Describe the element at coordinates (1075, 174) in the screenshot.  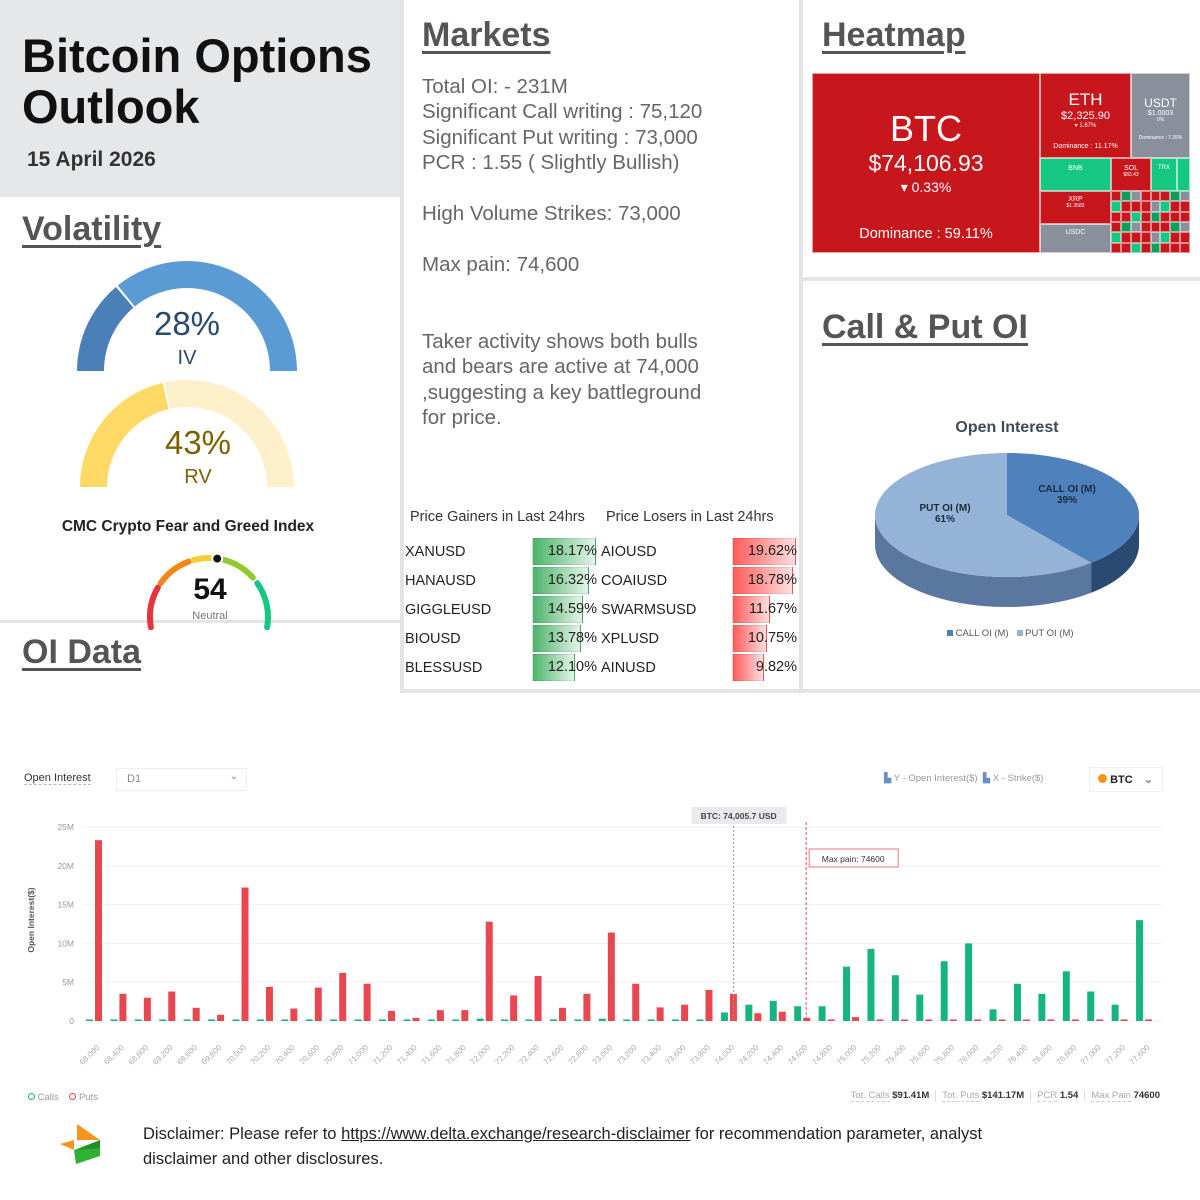
I see `heatmap-tile-bnb: BNB` at that location.